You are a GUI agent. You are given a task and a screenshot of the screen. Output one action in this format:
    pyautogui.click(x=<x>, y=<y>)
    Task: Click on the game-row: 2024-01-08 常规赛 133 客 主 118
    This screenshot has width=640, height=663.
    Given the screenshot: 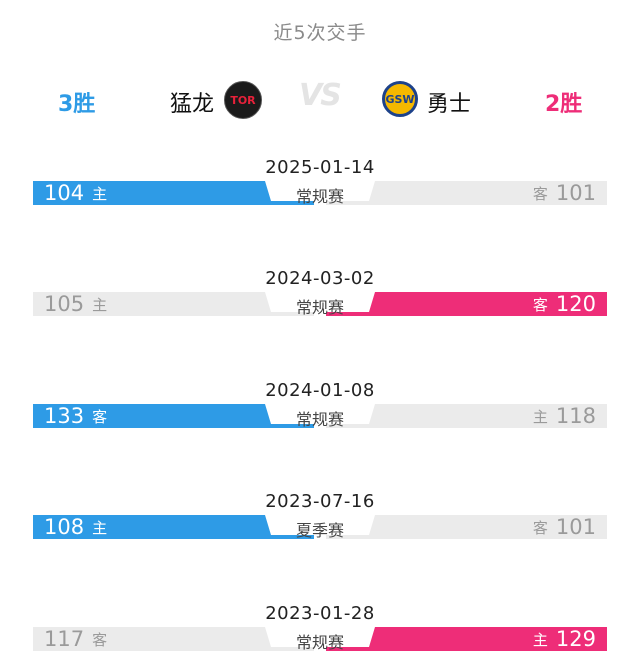 What is the action you would take?
    pyautogui.click(x=320, y=410)
    